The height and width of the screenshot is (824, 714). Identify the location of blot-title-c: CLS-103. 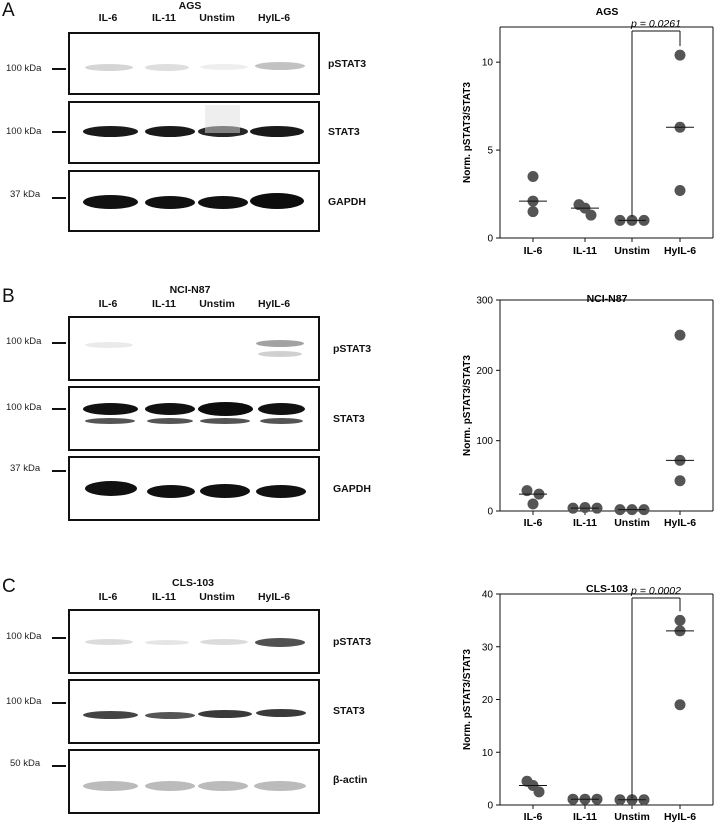
(192, 583).